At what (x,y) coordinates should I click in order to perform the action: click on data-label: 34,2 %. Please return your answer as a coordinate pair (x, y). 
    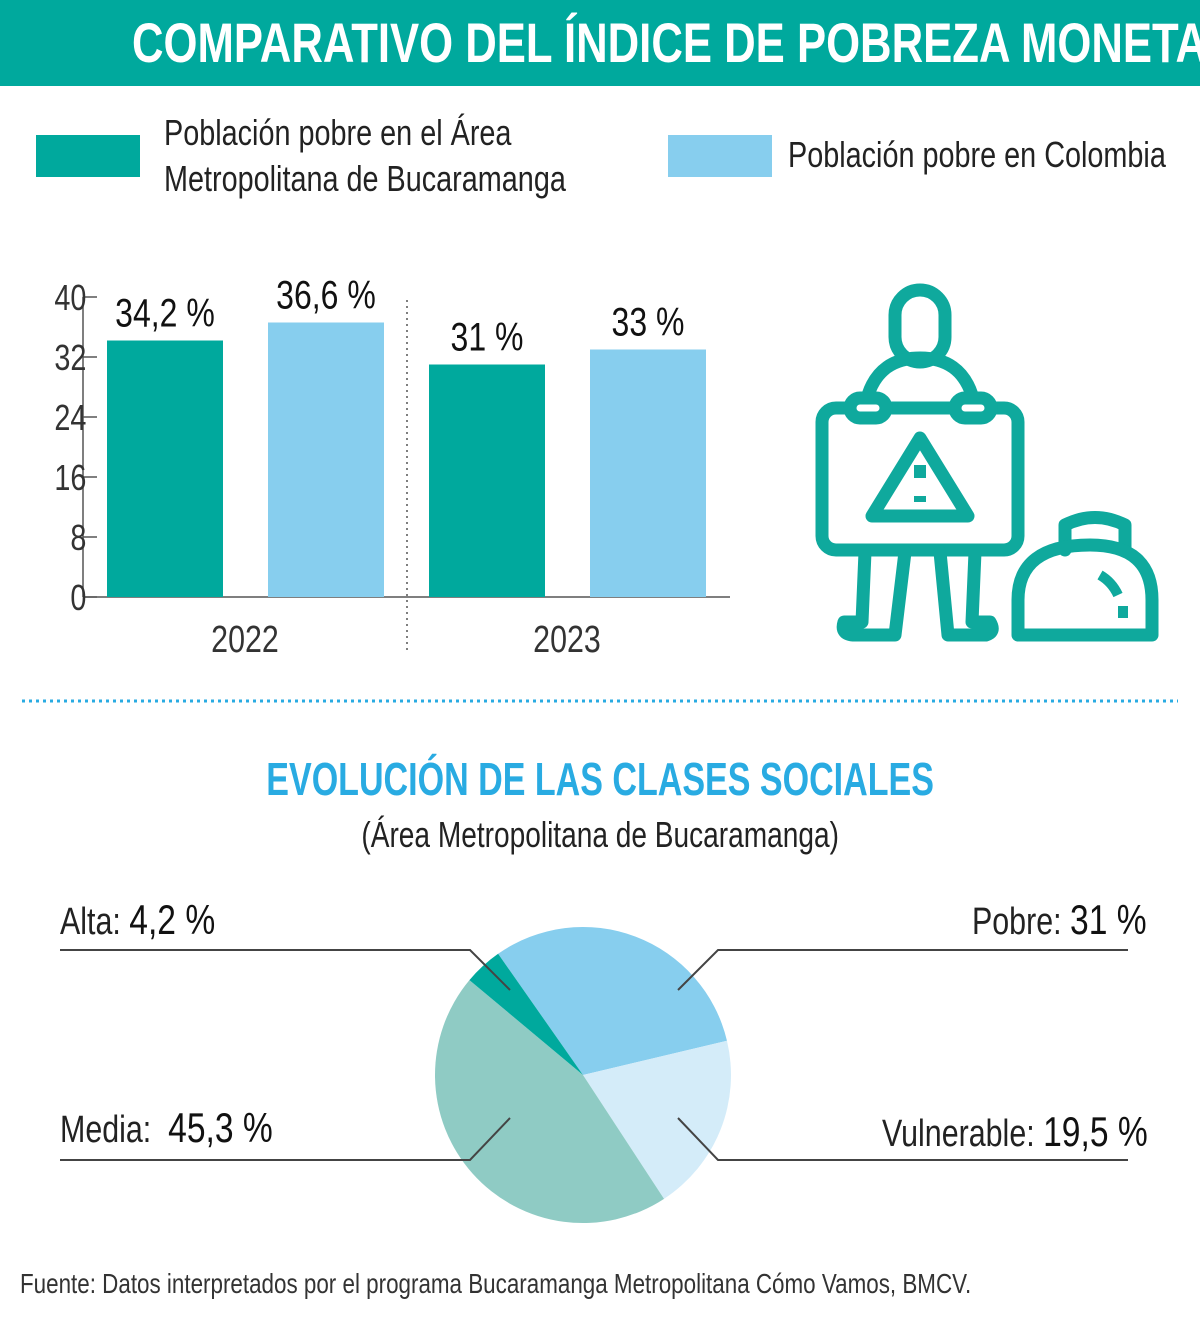
    Looking at the image, I should click on (165, 312).